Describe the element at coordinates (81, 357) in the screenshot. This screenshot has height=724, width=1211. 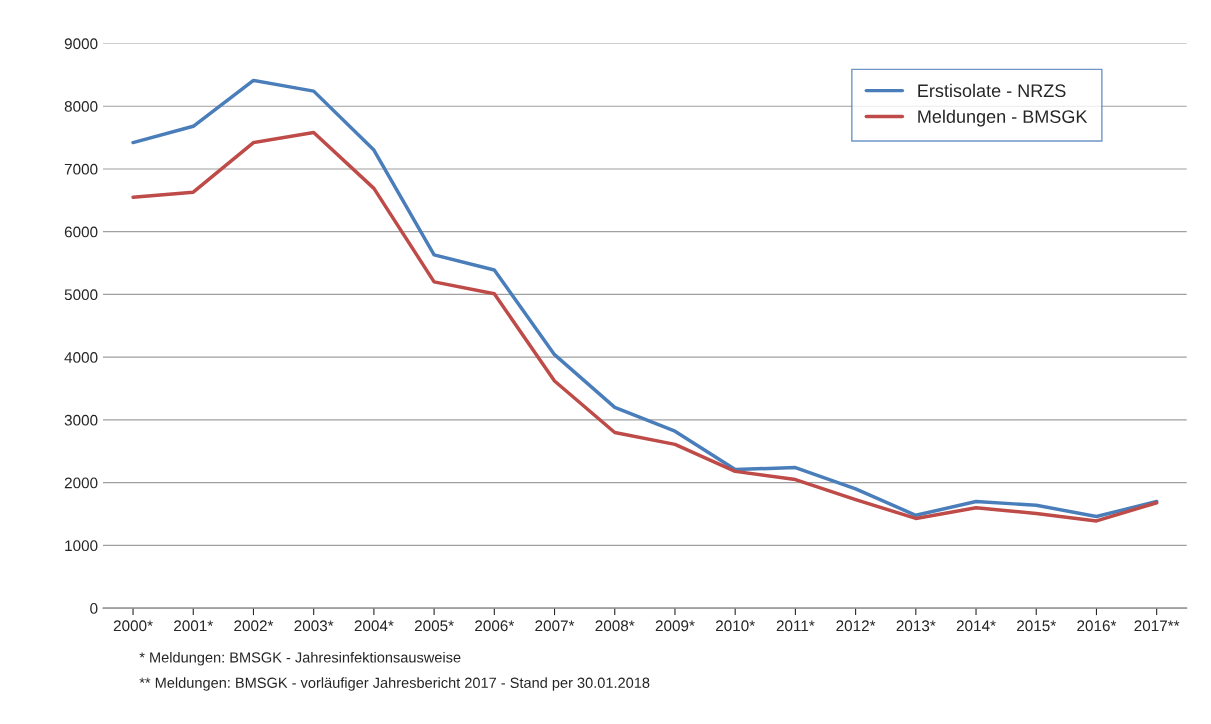
I see `y-tick-label: 4000` at that location.